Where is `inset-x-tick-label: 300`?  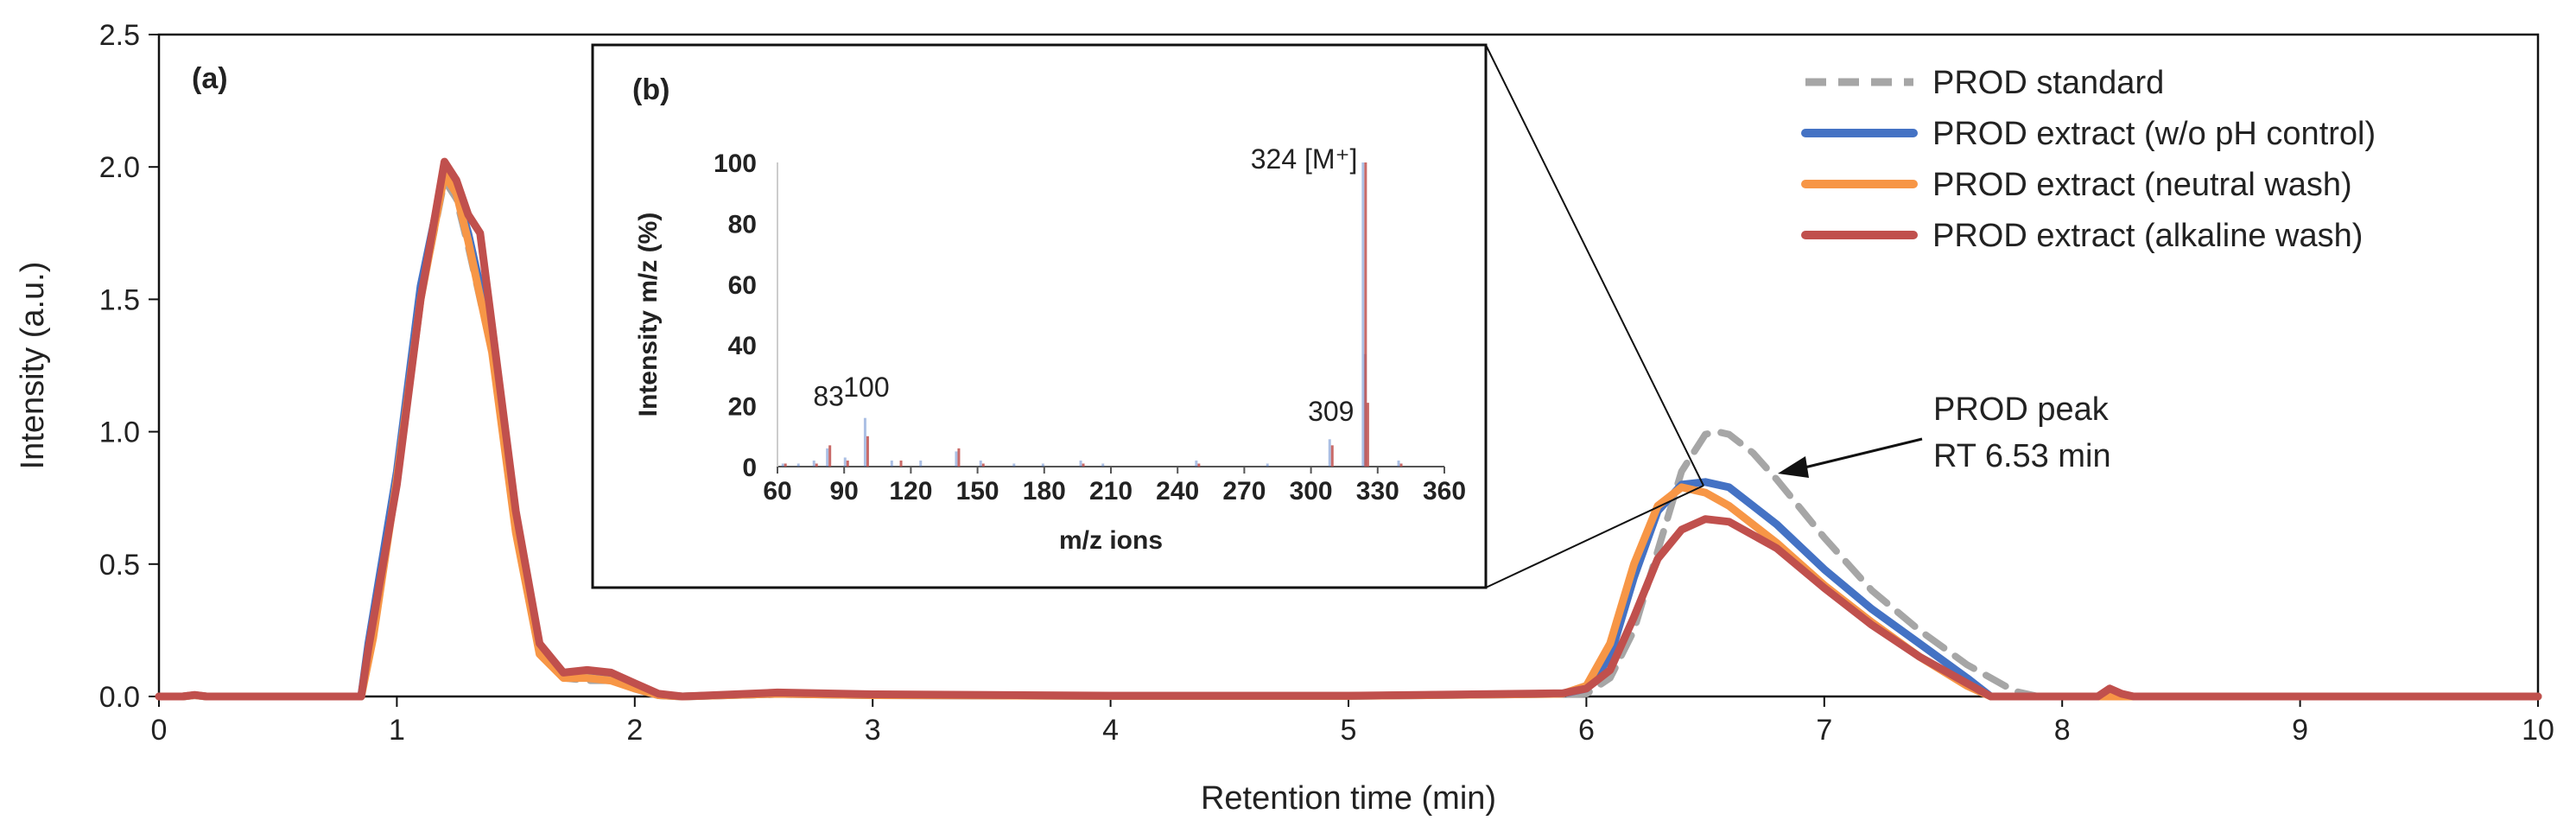 inset-x-tick-label: 300 is located at coordinates (1311, 492).